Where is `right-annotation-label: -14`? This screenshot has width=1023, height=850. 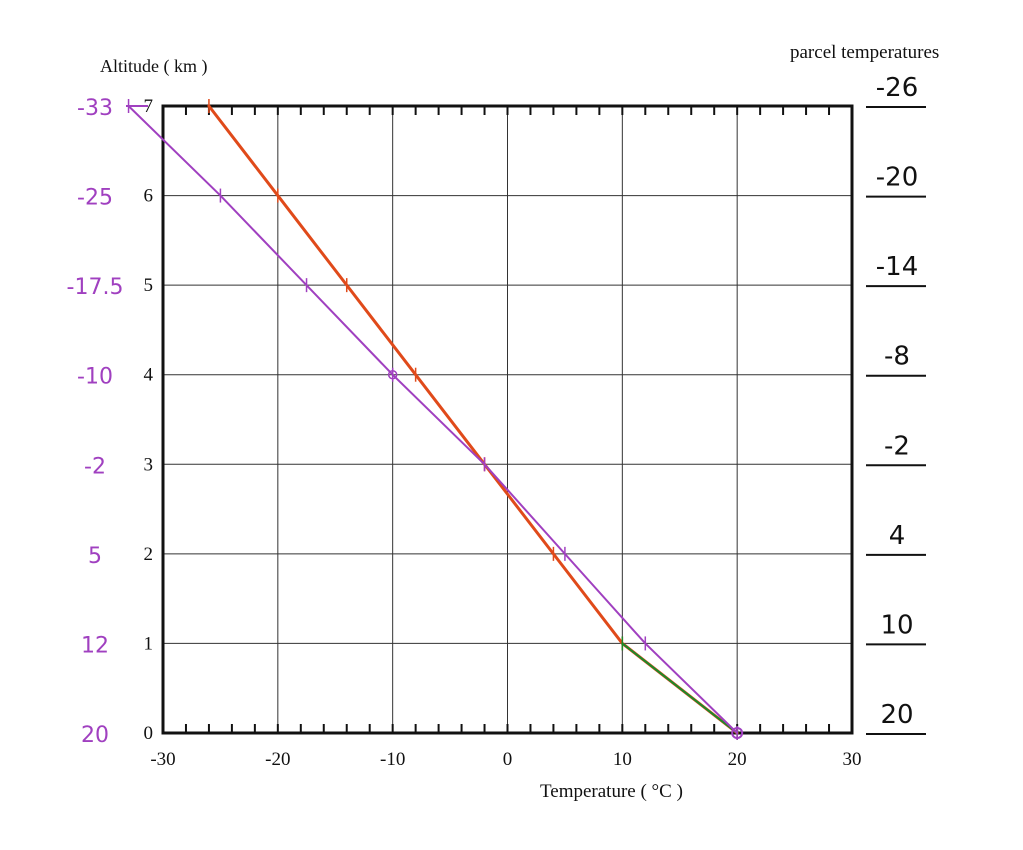 right-annotation-label: -14 is located at coordinates (897, 267).